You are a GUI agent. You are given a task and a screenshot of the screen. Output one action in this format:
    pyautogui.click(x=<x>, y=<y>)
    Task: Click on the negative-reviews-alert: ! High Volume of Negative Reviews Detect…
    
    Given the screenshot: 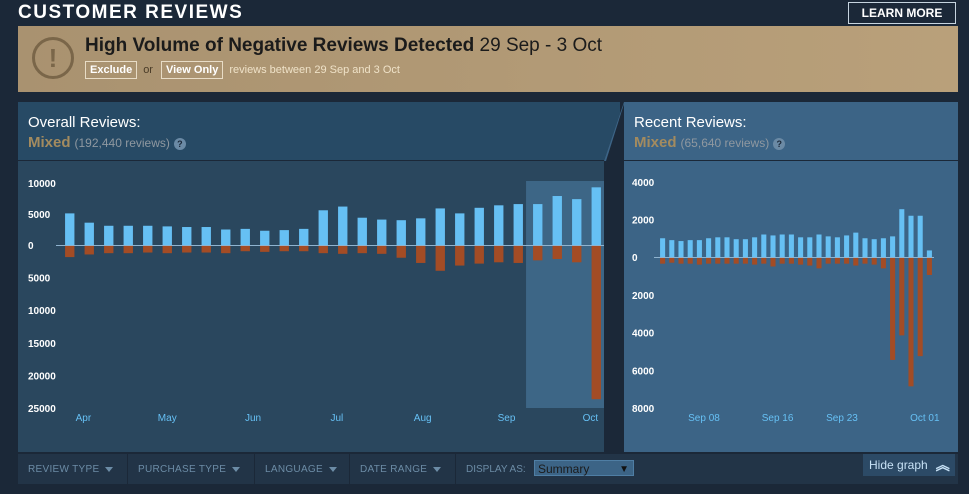 What is the action you would take?
    pyautogui.click(x=488, y=59)
    